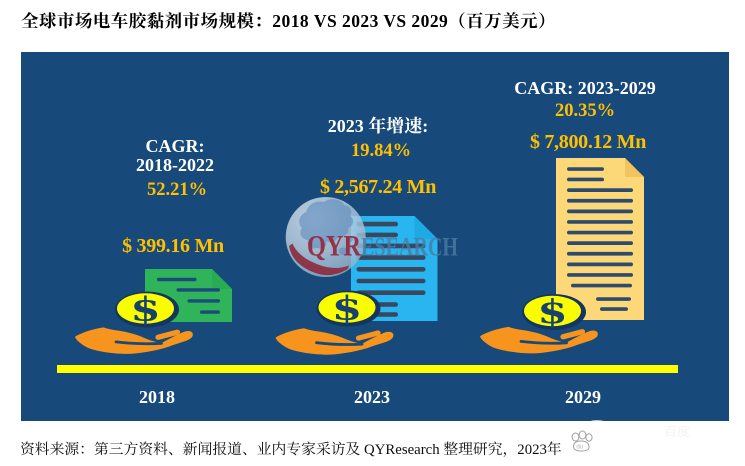 The image size is (745, 466). Describe the element at coordinates (157, 397) in the screenshot. I see `year-label-2018: 2018` at that location.